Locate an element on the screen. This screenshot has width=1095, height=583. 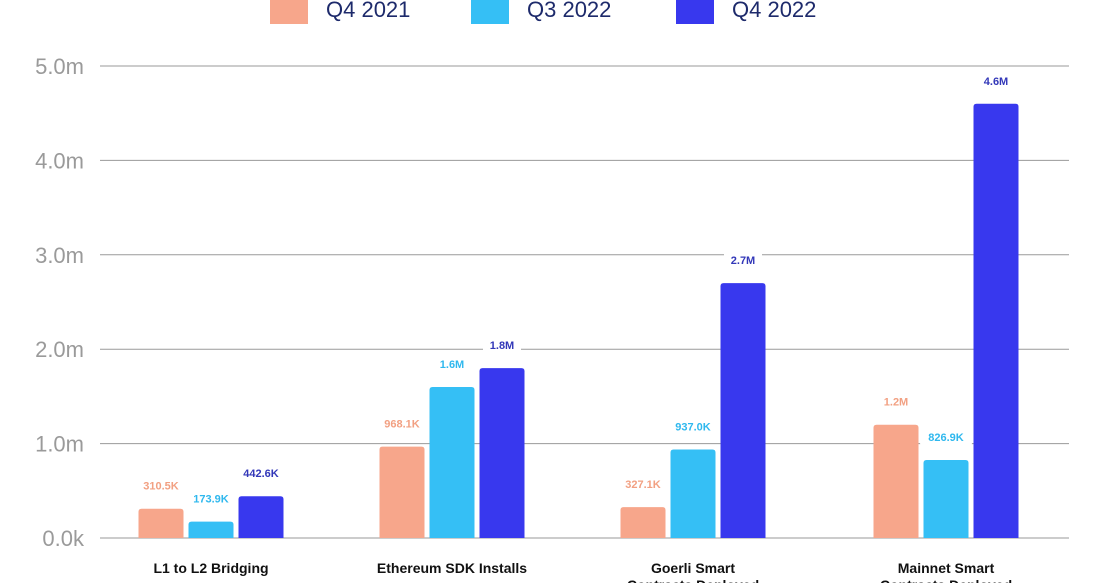
data-label-text: 937.0K is located at coordinates (693, 428).